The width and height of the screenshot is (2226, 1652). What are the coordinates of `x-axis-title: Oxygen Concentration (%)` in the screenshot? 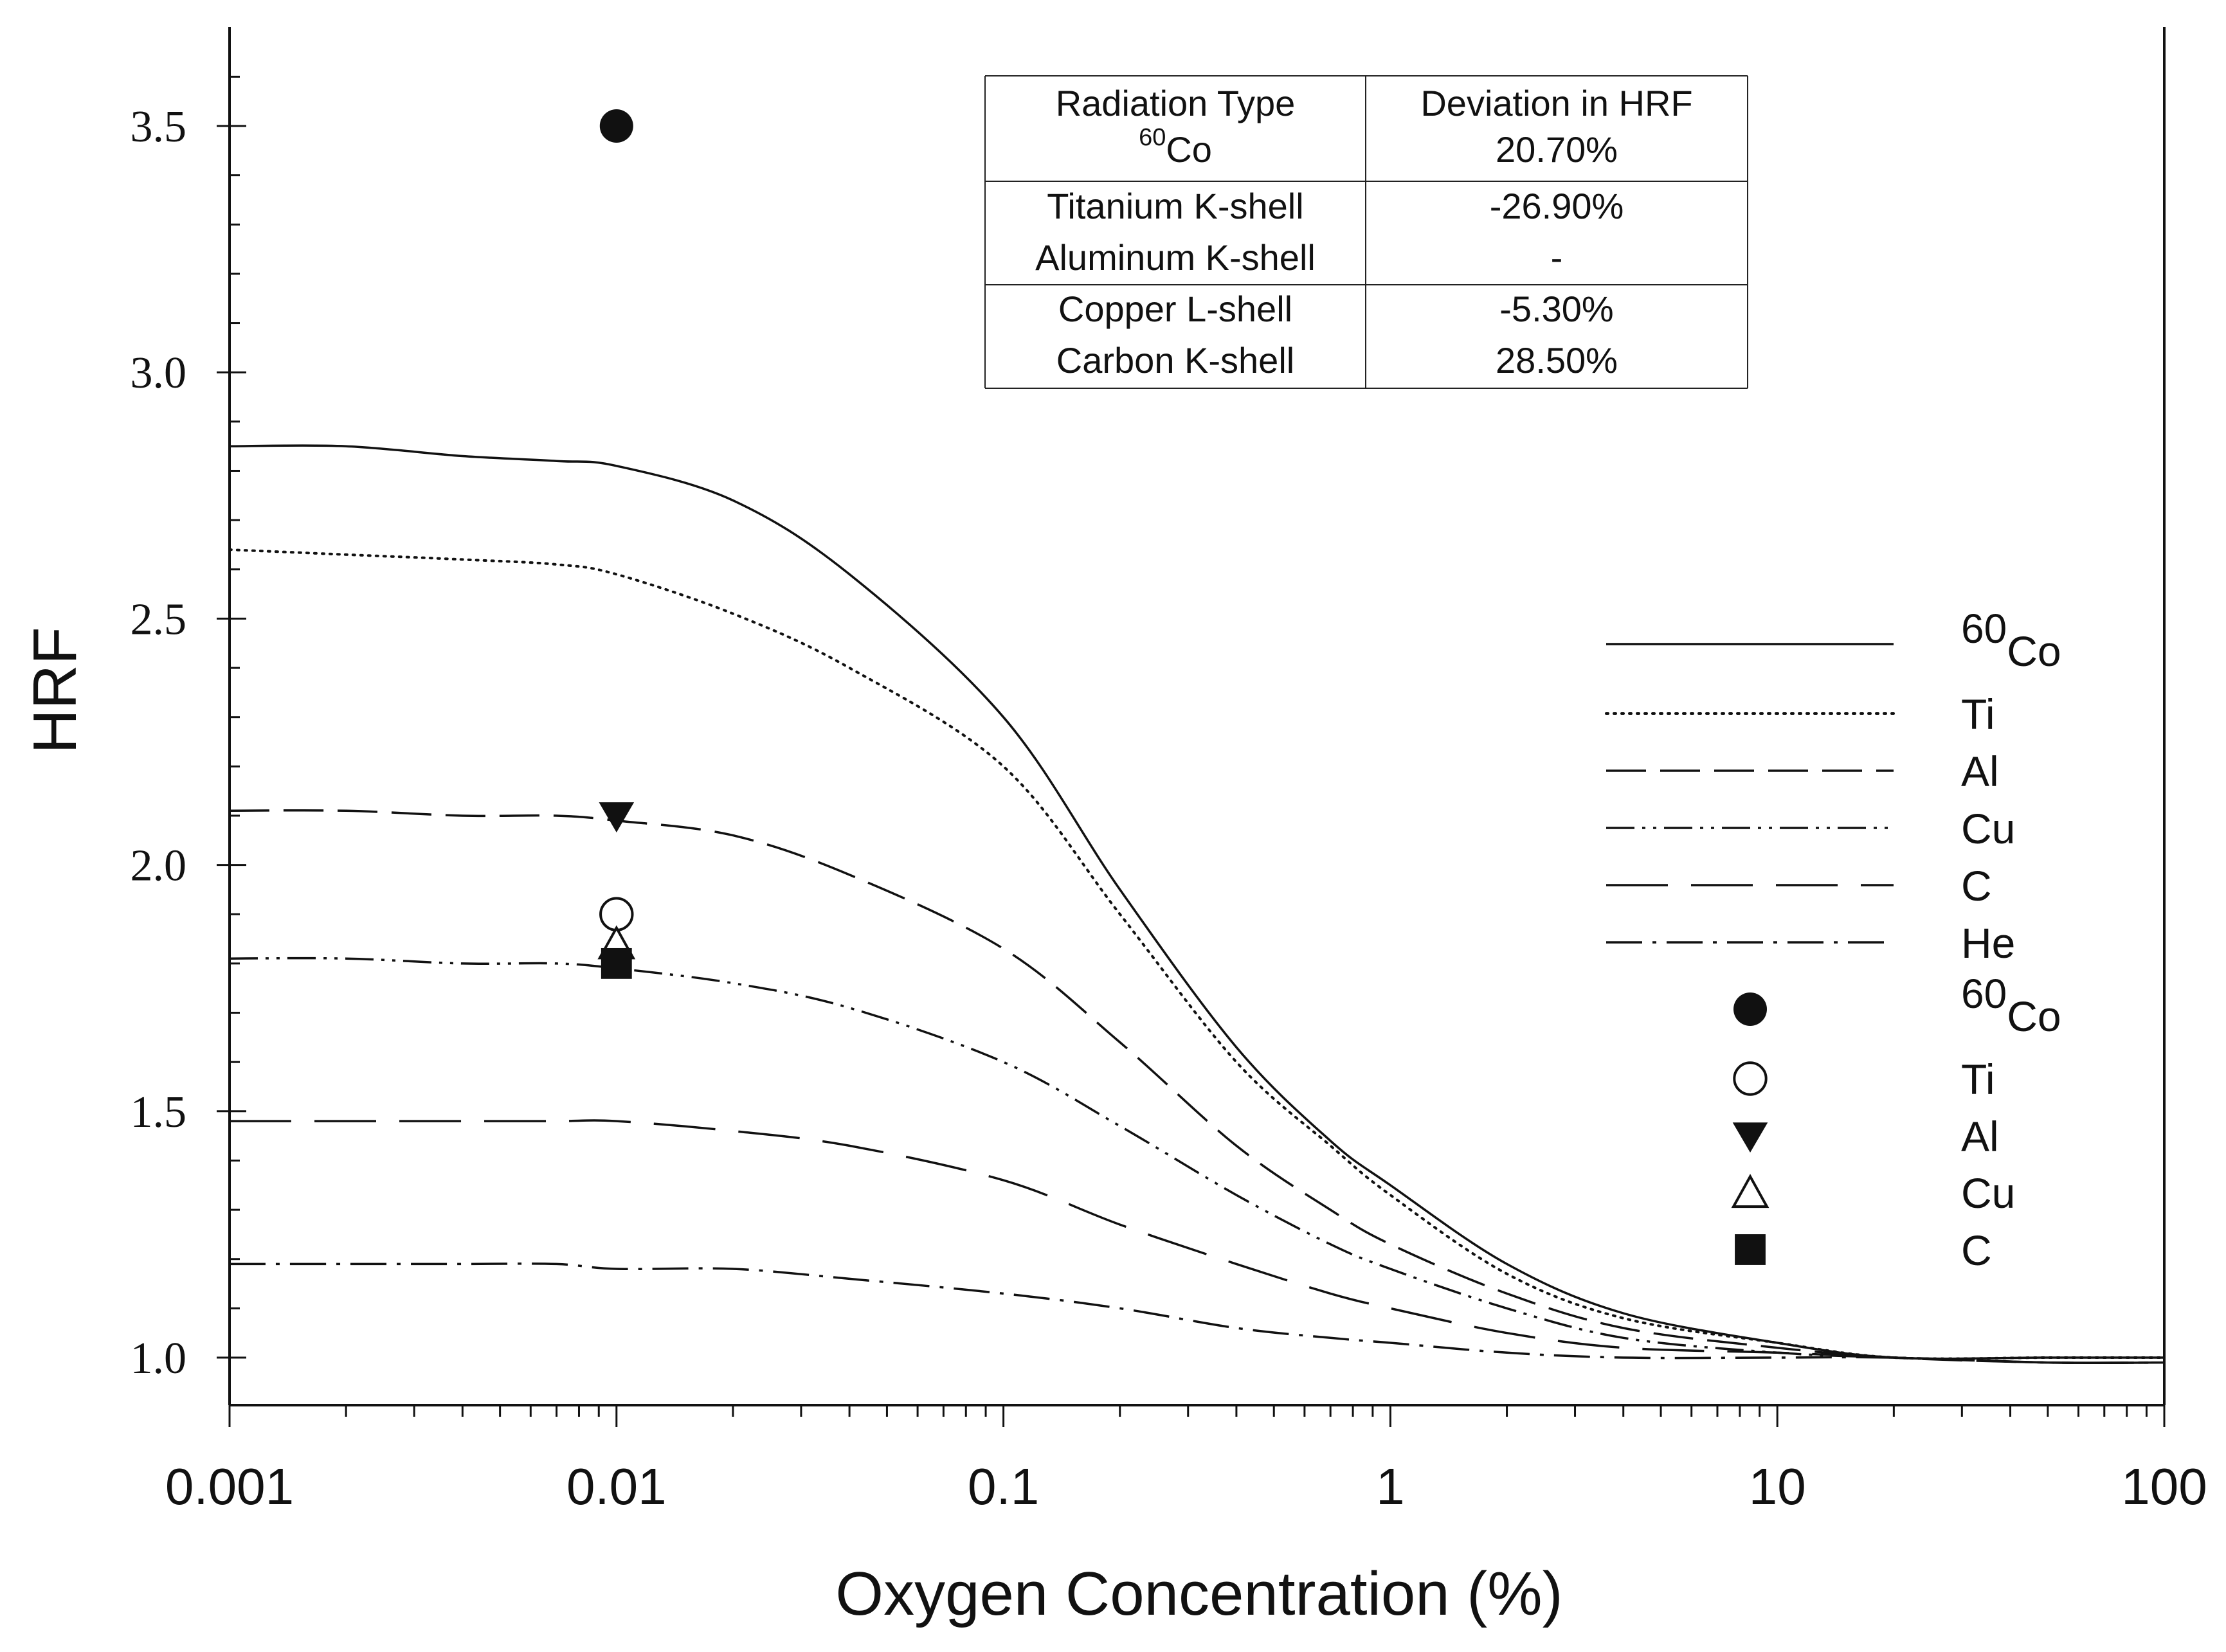 It's located at (1198, 1593).